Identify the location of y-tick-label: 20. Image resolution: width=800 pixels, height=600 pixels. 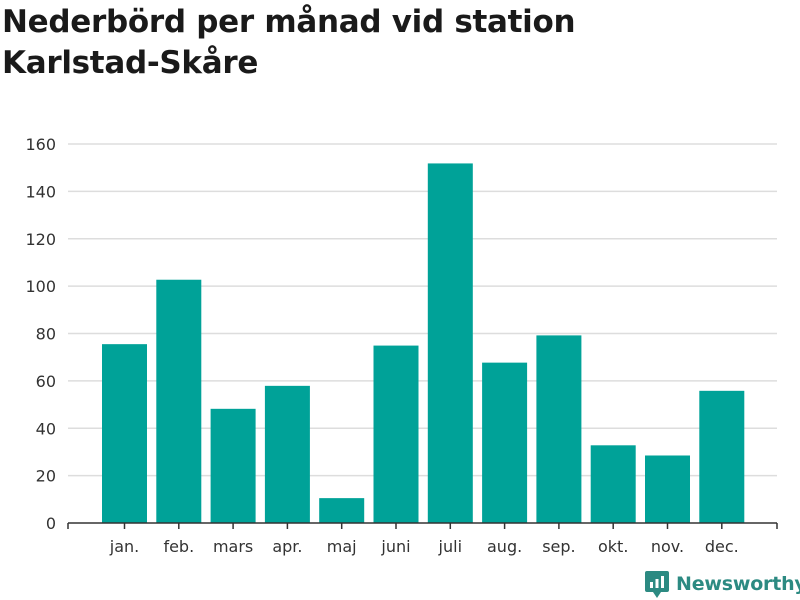
(46, 476).